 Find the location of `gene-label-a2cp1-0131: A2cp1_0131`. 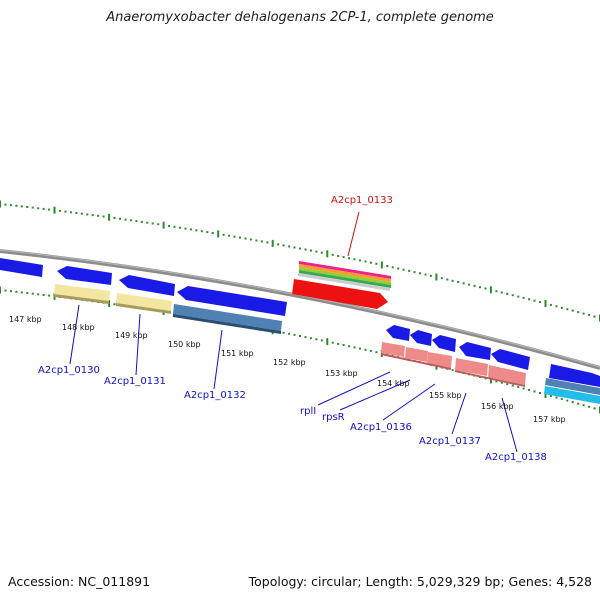

gene-label-a2cp1-0131: A2cp1_0131 is located at coordinates (135, 381).